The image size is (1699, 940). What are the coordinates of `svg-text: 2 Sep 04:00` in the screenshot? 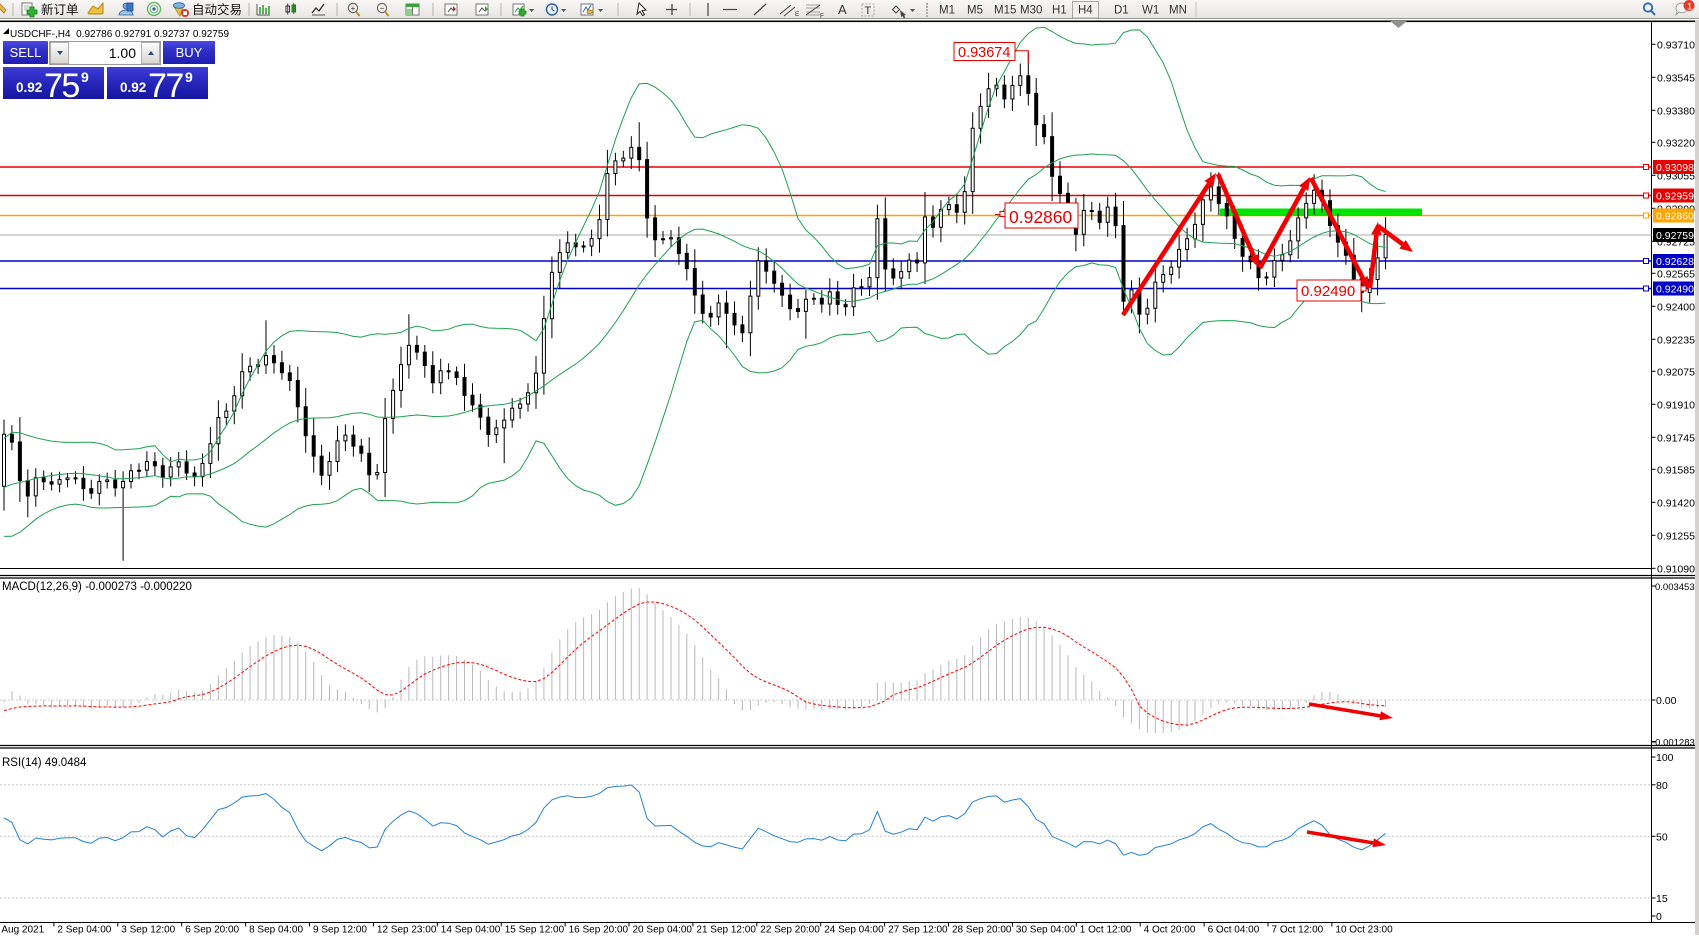 It's located at (84, 930).